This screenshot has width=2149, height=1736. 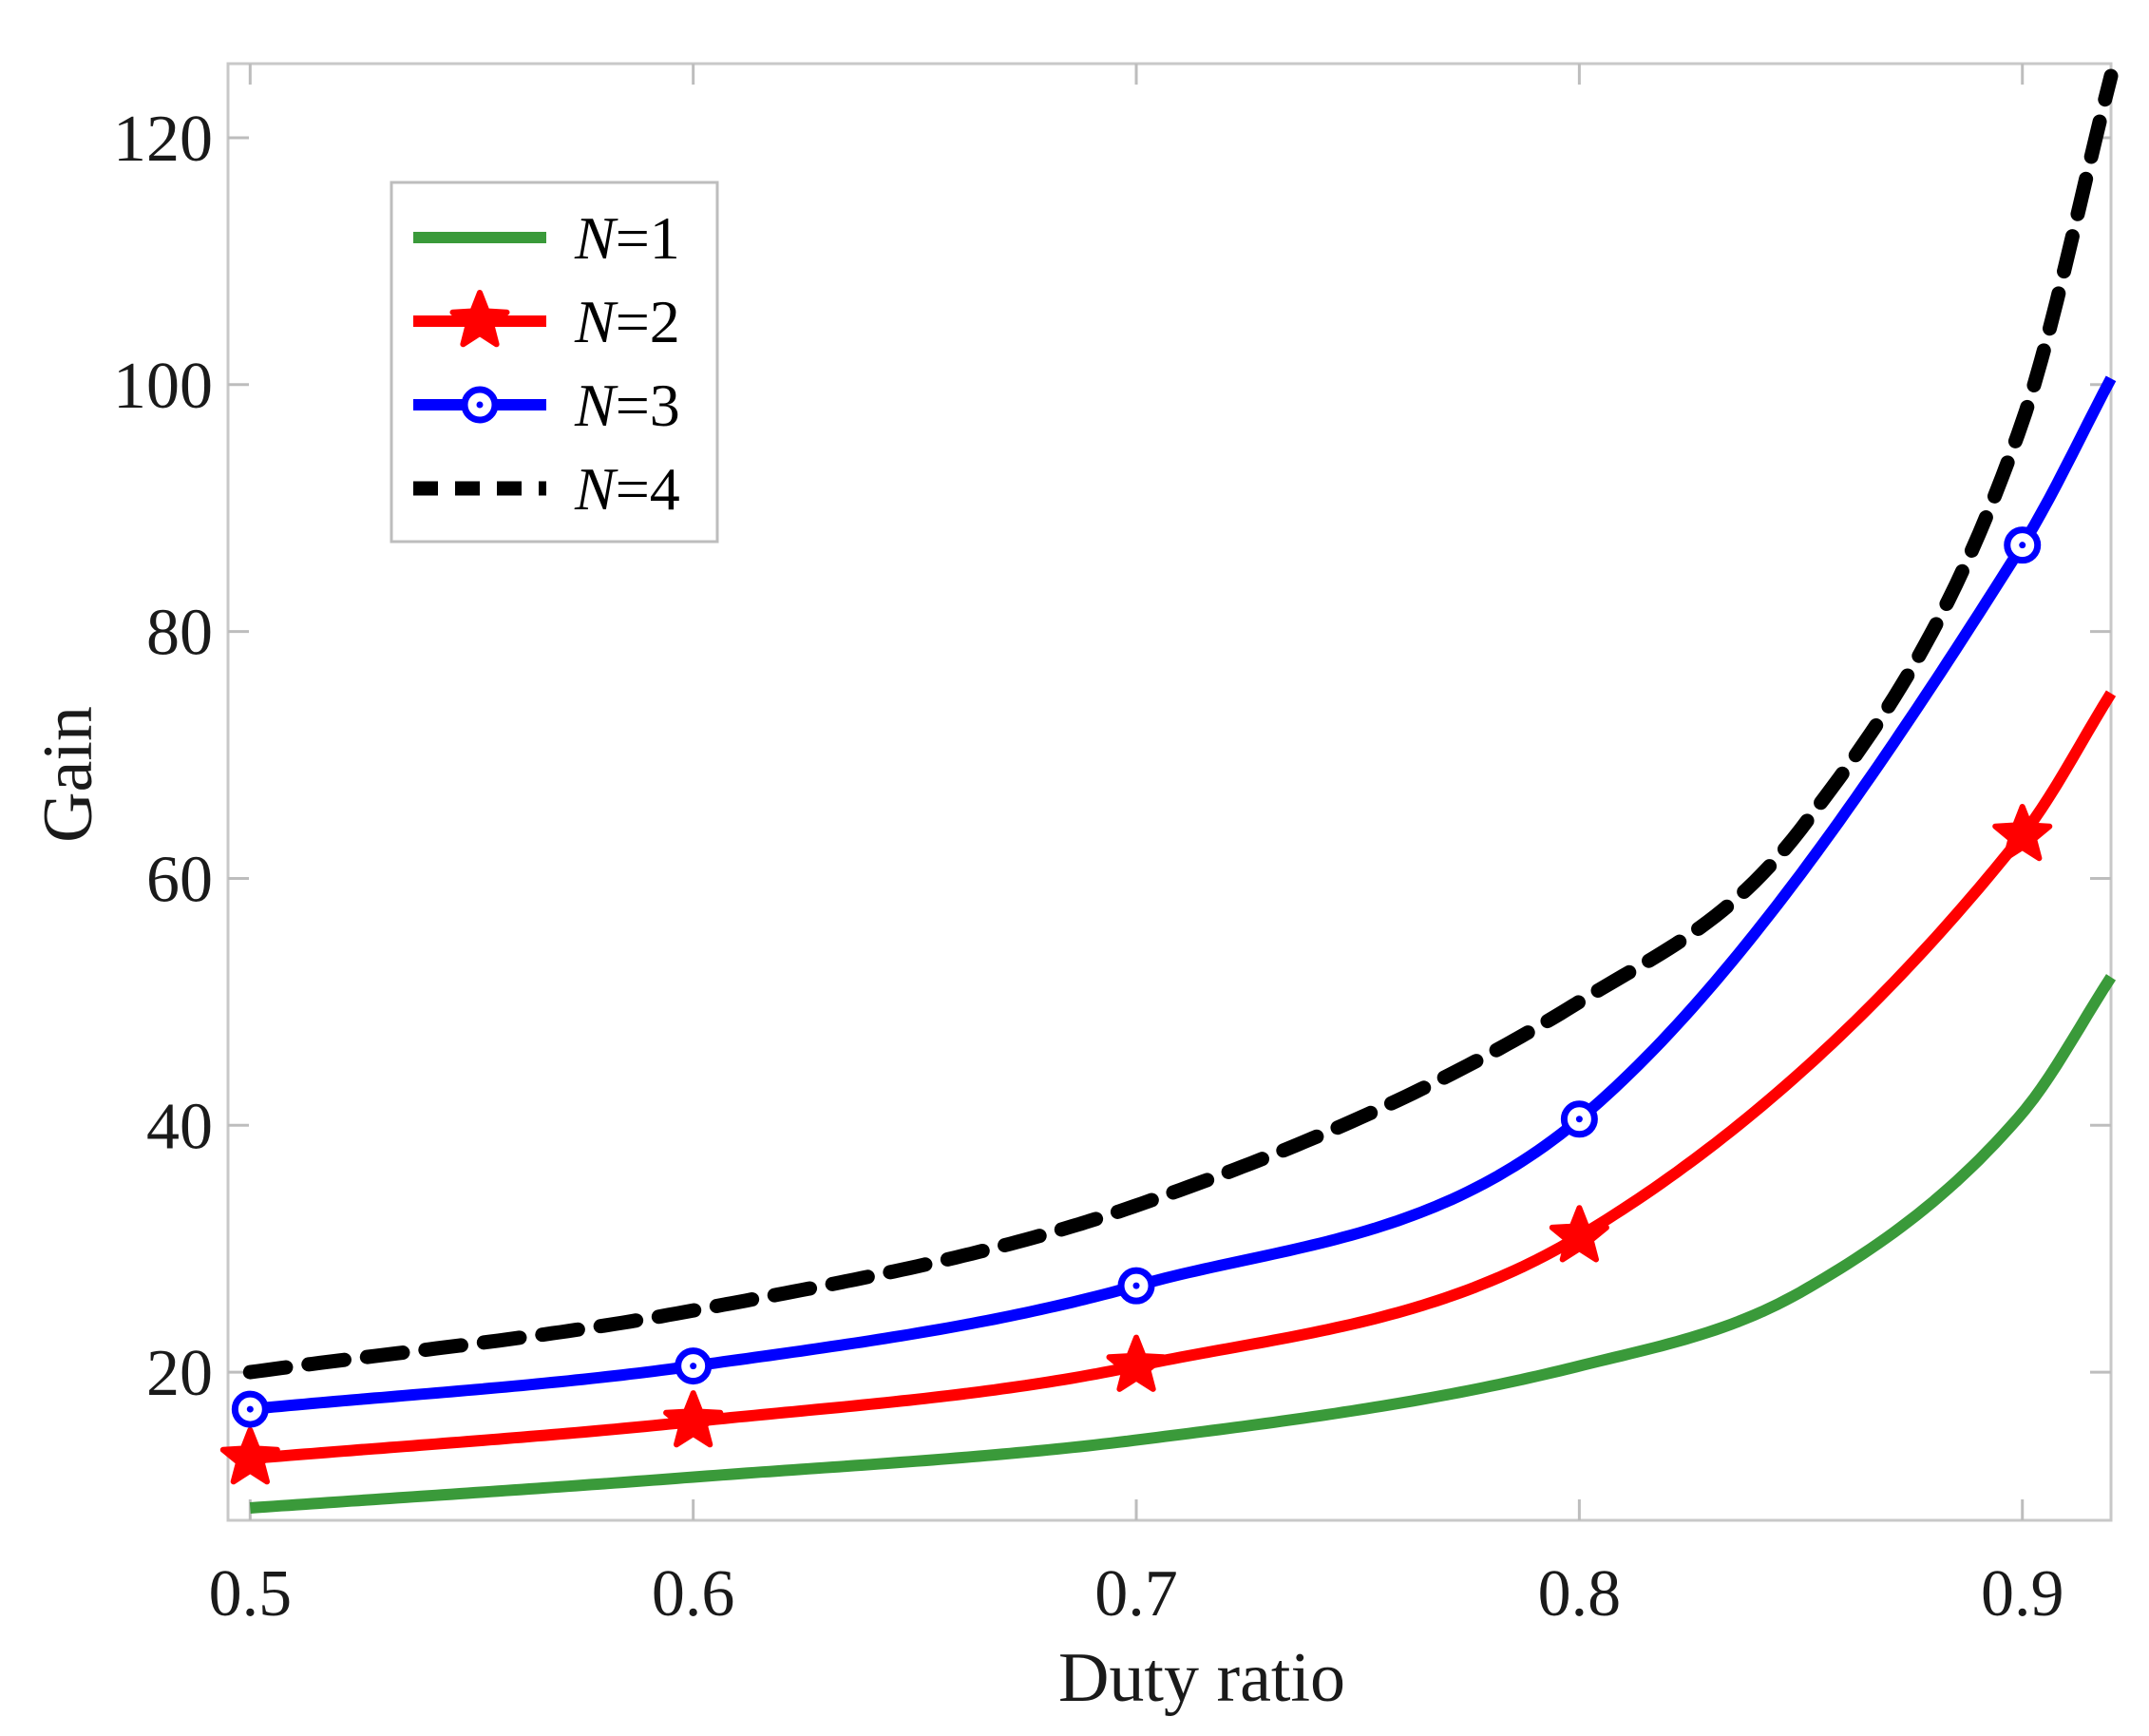 What do you see at coordinates (1201, 1678) in the screenshot?
I see `x-axis-title: Duty ratio` at bounding box center [1201, 1678].